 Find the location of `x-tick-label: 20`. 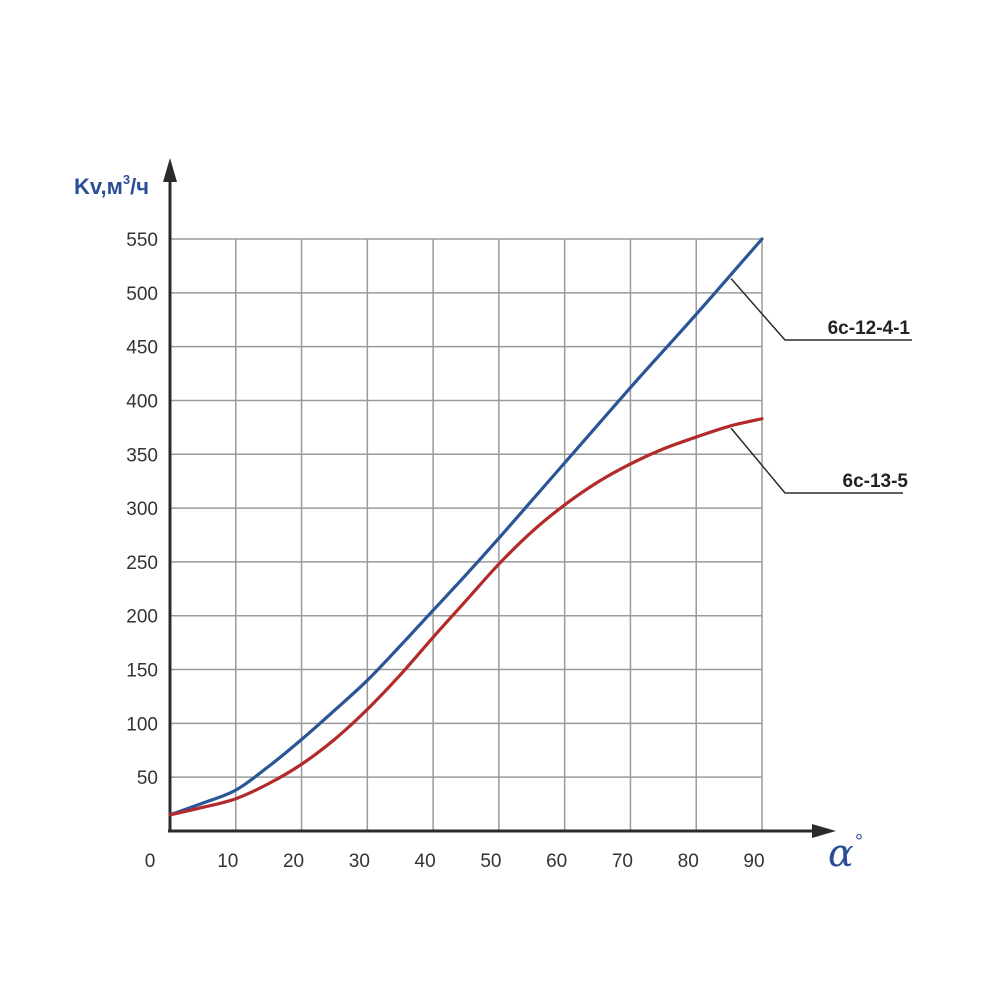

x-tick-label: 20 is located at coordinates (293, 861).